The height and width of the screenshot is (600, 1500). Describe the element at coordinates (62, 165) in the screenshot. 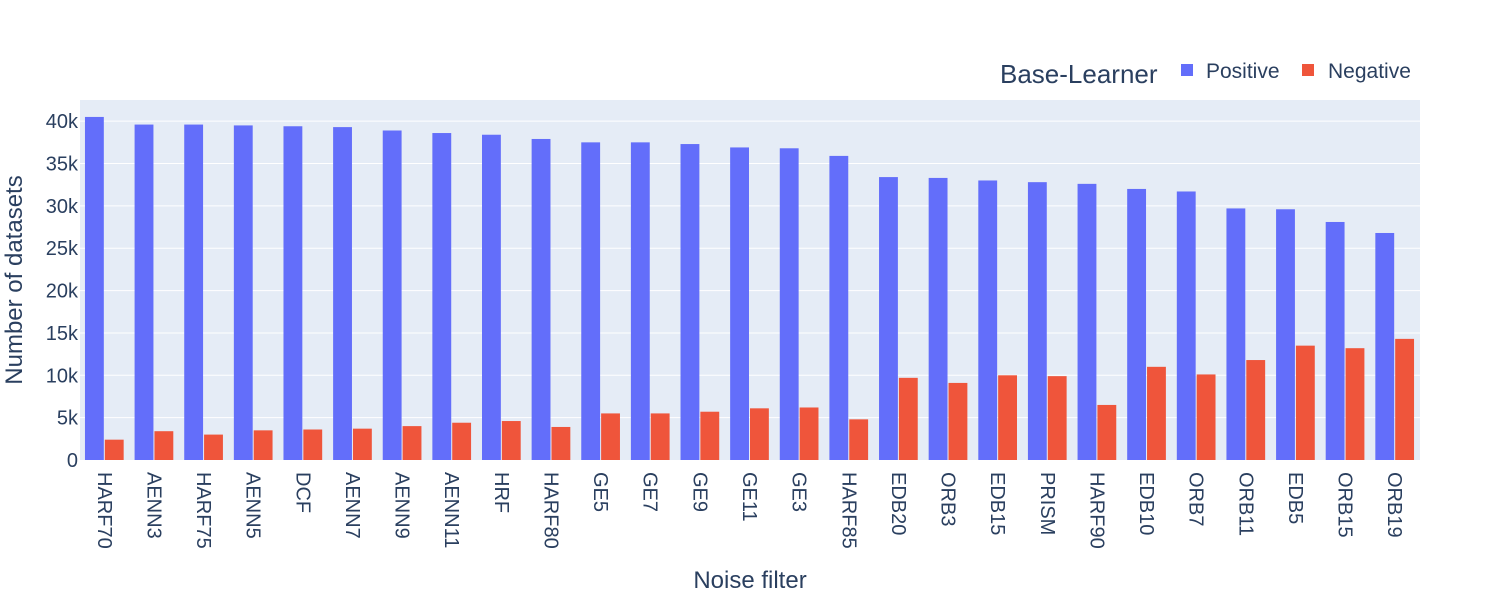

I see `y-tick-label: 35k` at that location.